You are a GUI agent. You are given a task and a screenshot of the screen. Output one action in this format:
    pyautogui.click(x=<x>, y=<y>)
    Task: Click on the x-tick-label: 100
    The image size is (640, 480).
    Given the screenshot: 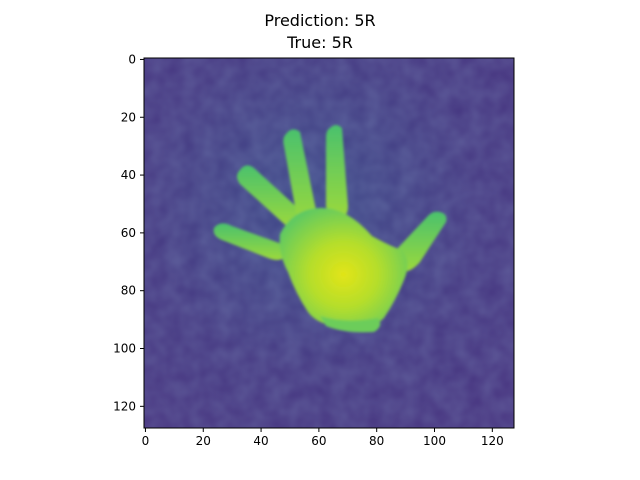 What is the action you would take?
    pyautogui.click(x=434, y=441)
    